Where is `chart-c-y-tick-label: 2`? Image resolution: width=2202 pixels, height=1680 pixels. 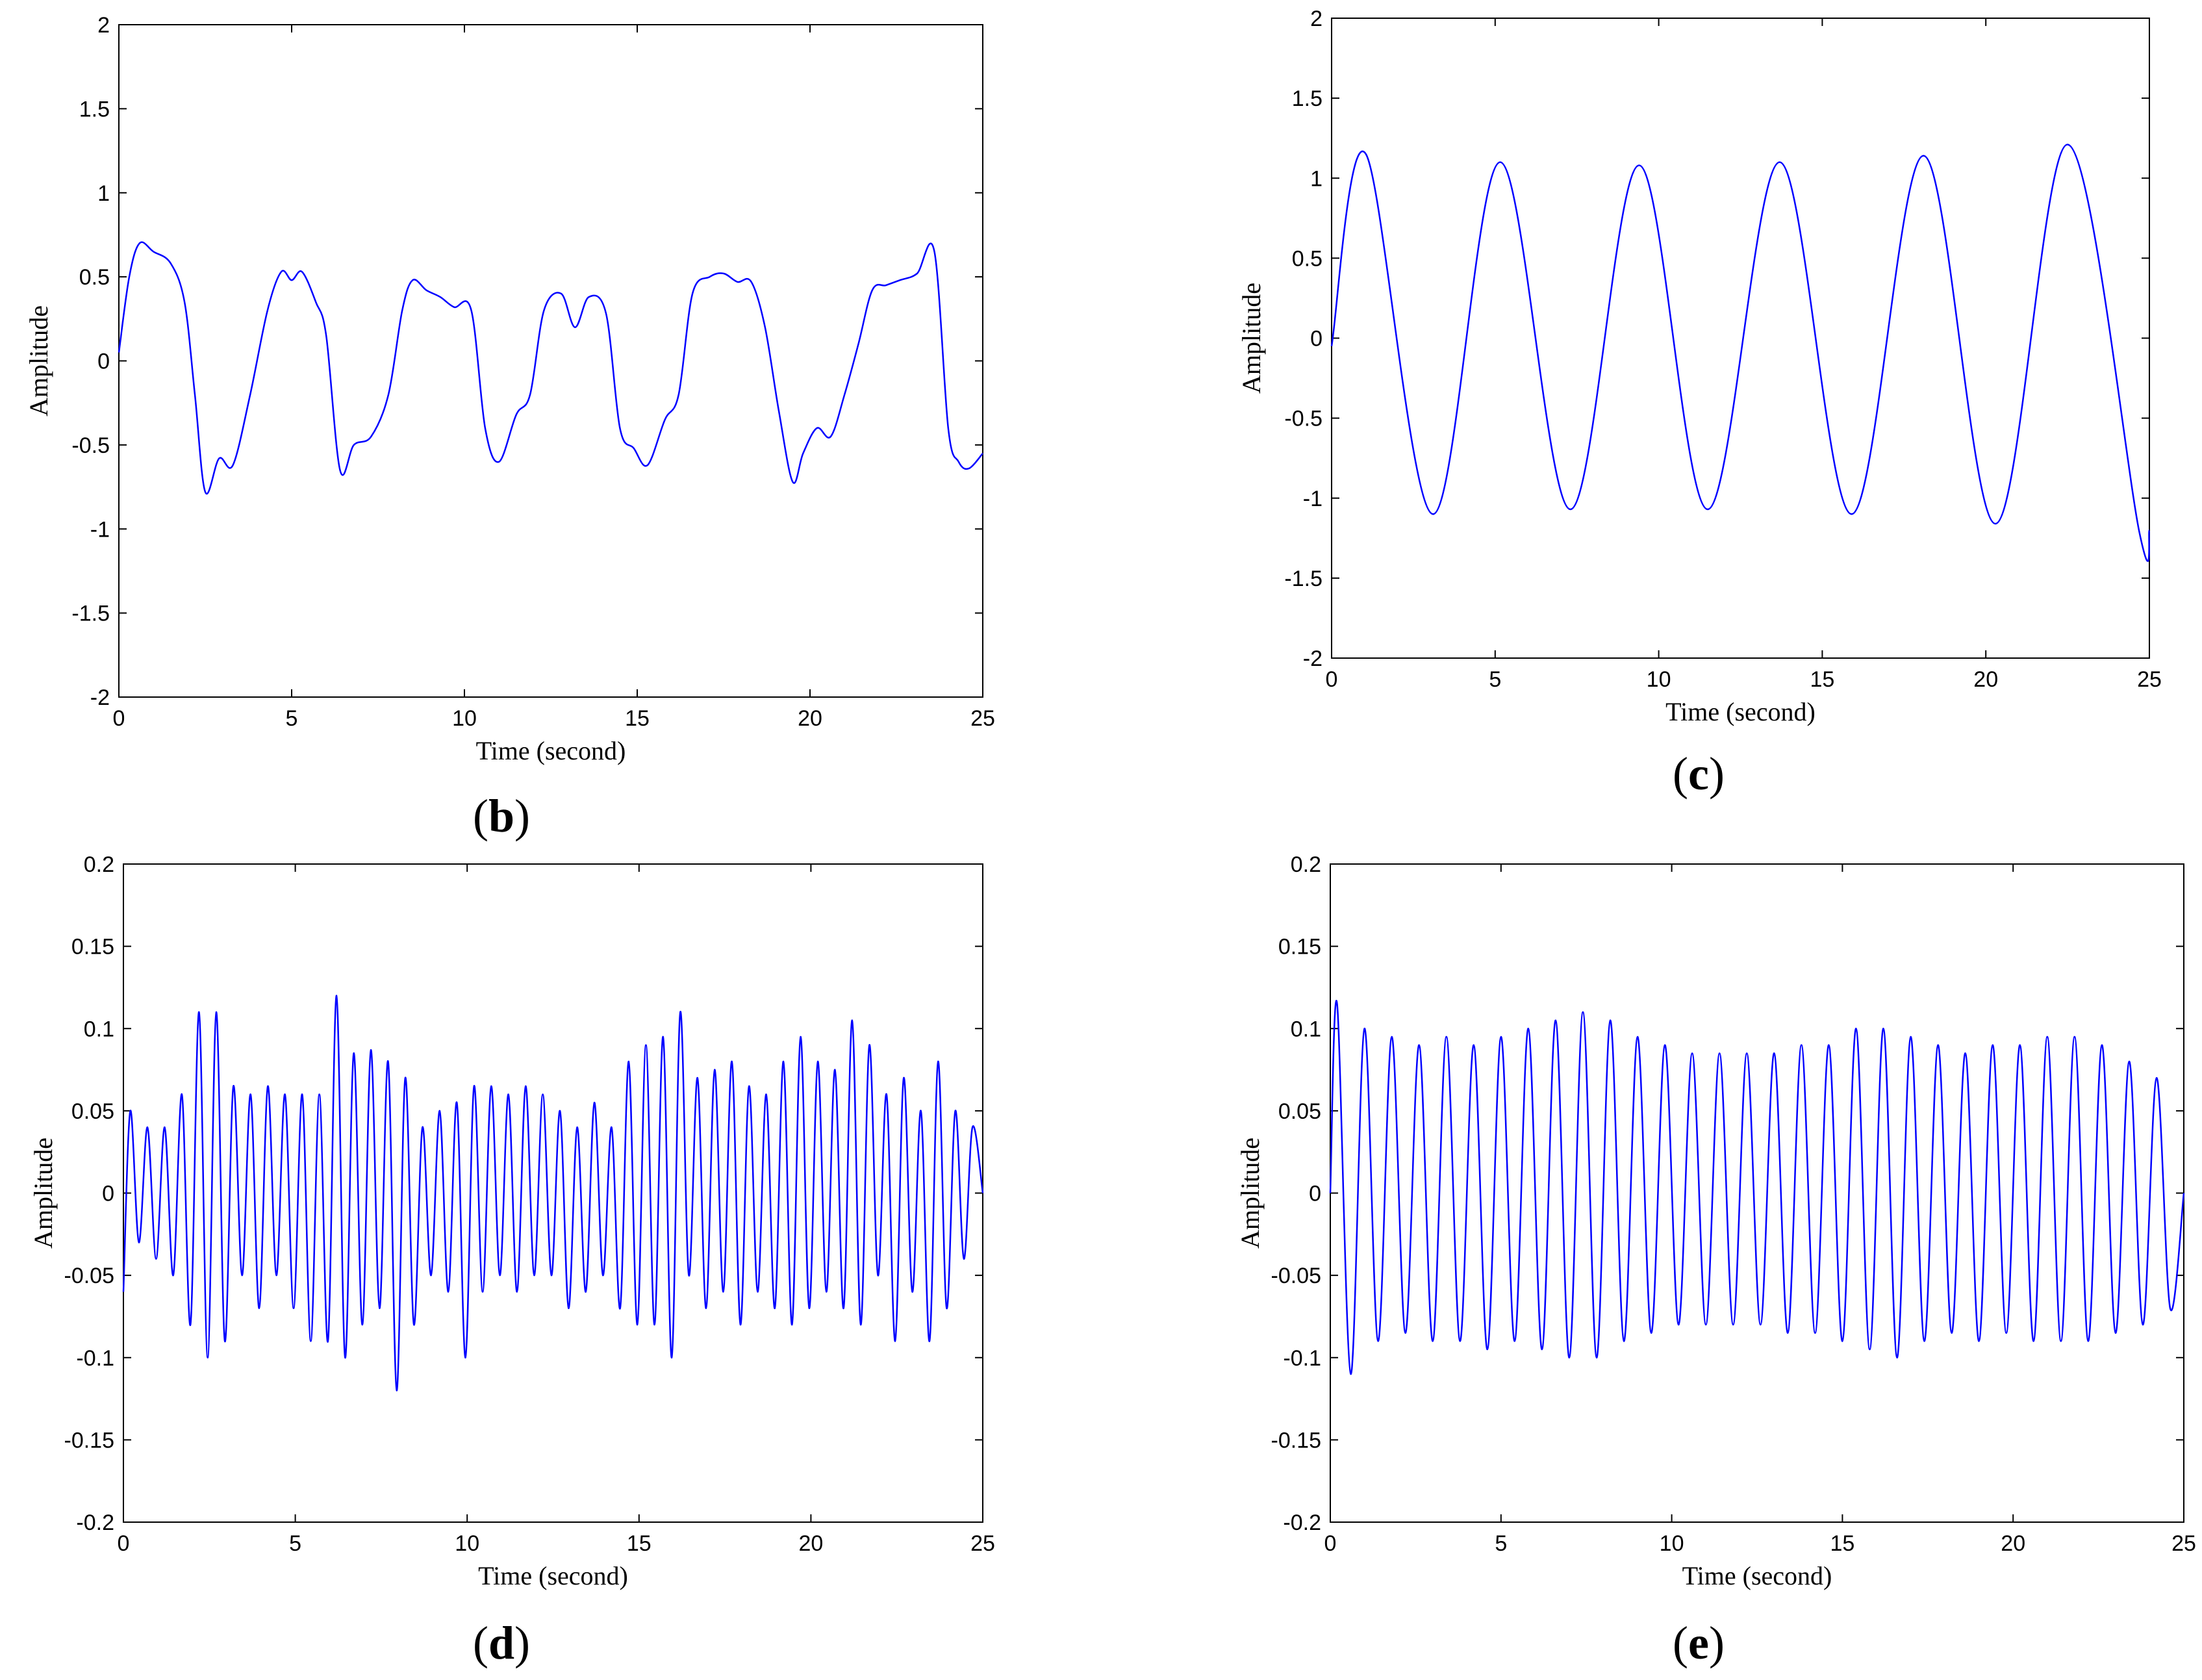
chart-c-y-tick-label: 2 is located at coordinates (1316, 18).